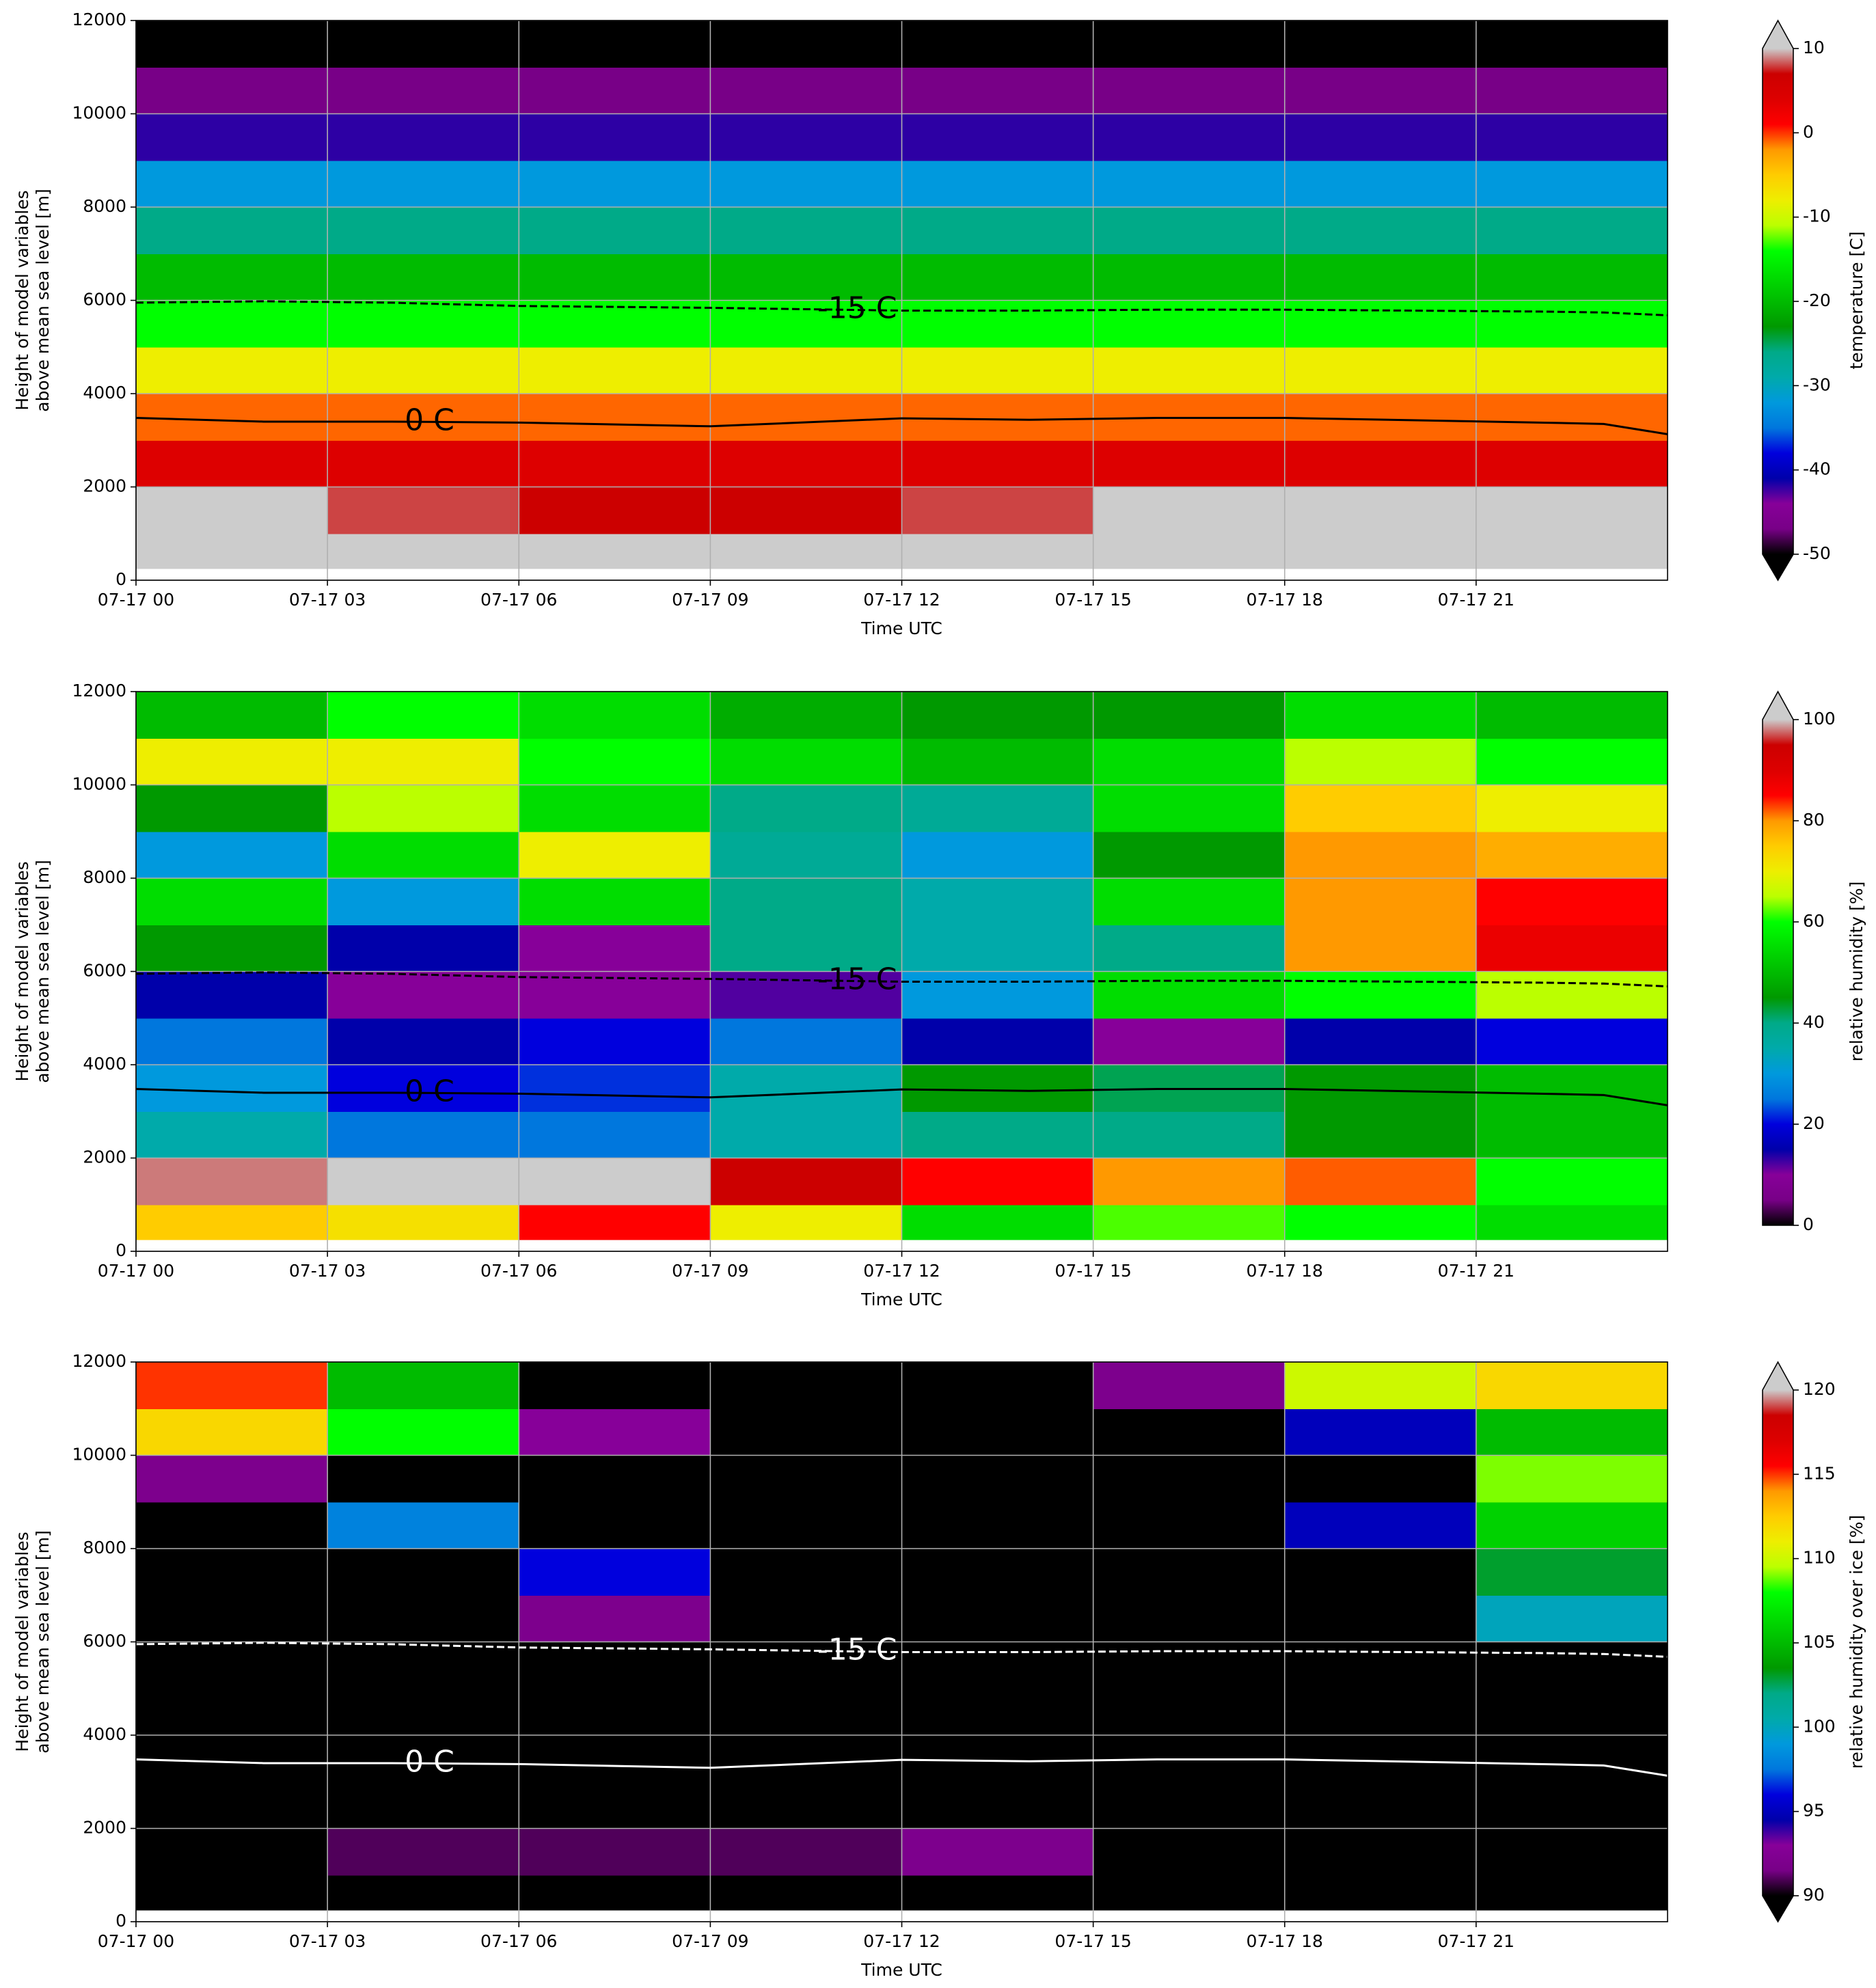 The width and height of the screenshot is (1876, 1988). Describe the element at coordinates (327, 600) in the screenshot. I see `x-tick-label: 07-17 03` at that location.